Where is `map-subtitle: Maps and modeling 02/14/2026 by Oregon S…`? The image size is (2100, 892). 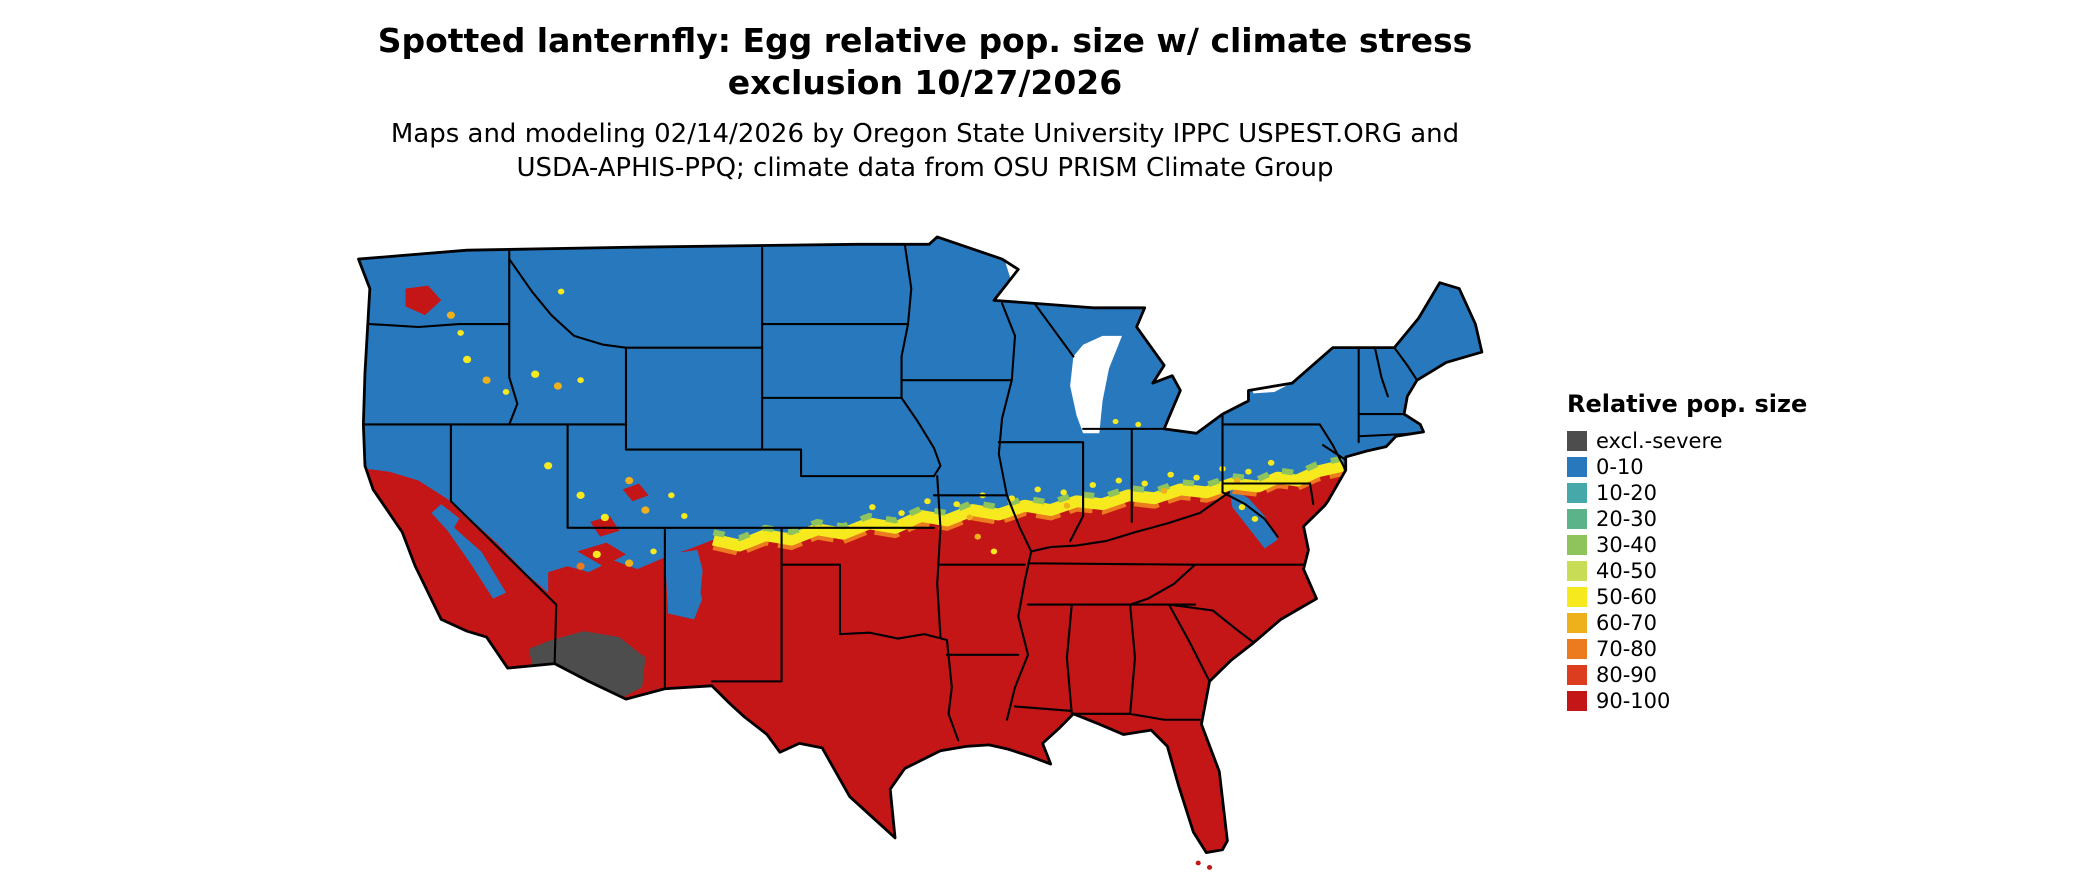
map-subtitle: Maps and modeling 02/14/2026 by Oregon S… is located at coordinates (925, 152).